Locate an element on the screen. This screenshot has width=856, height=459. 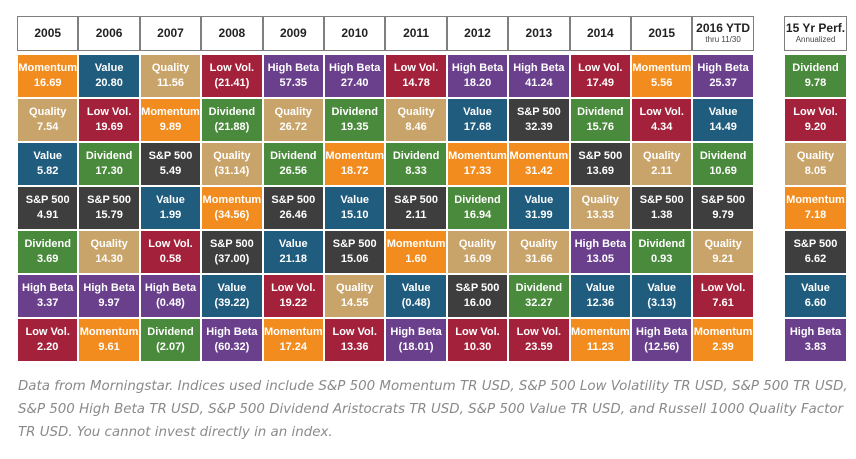
cell-return-value: 8.46 is located at coordinates (416, 127).